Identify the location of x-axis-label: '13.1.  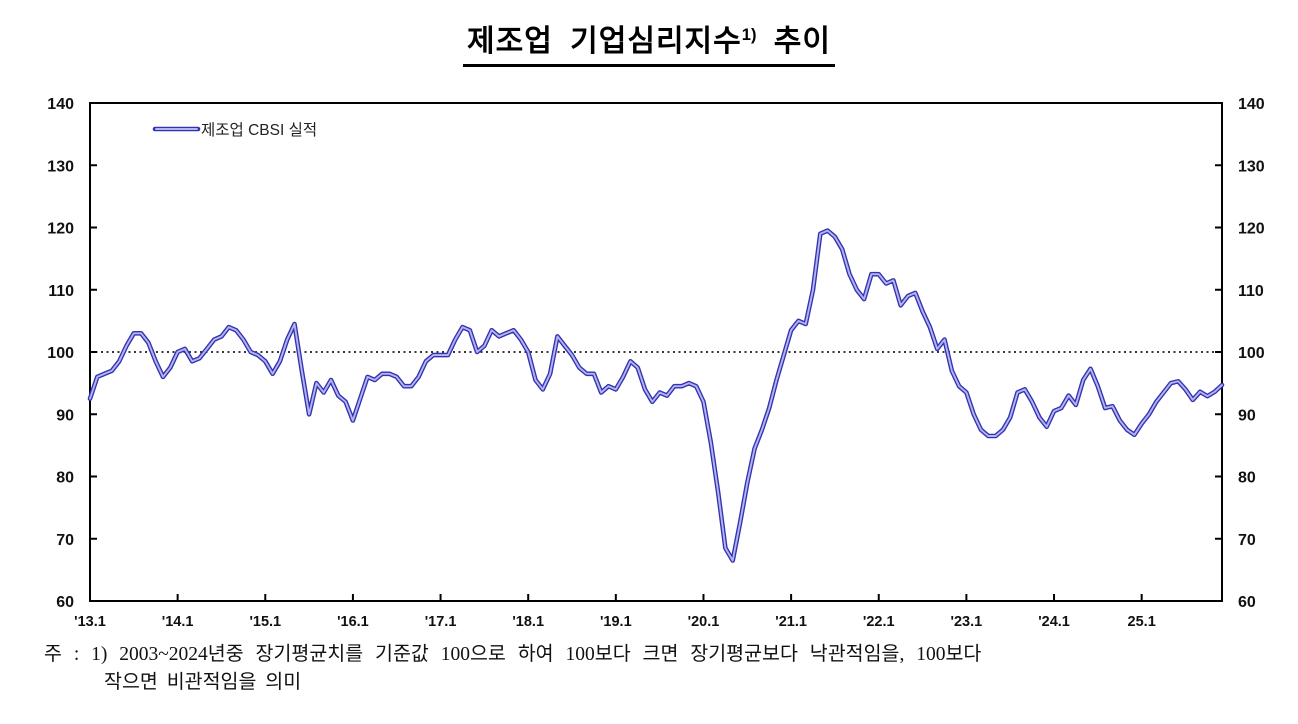
(90, 622).